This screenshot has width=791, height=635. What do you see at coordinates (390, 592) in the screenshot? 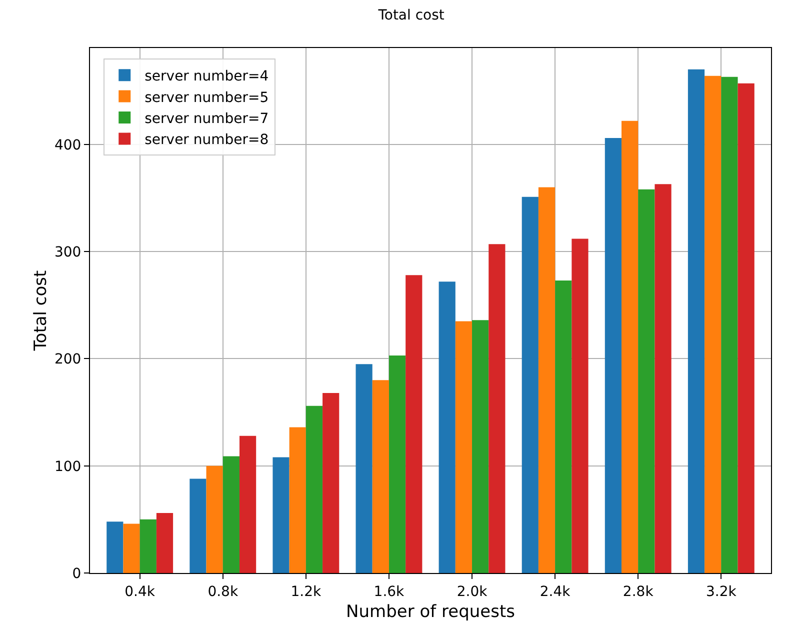
I see `x-tick-label: 1.6k` at bounding box center [390, 592].